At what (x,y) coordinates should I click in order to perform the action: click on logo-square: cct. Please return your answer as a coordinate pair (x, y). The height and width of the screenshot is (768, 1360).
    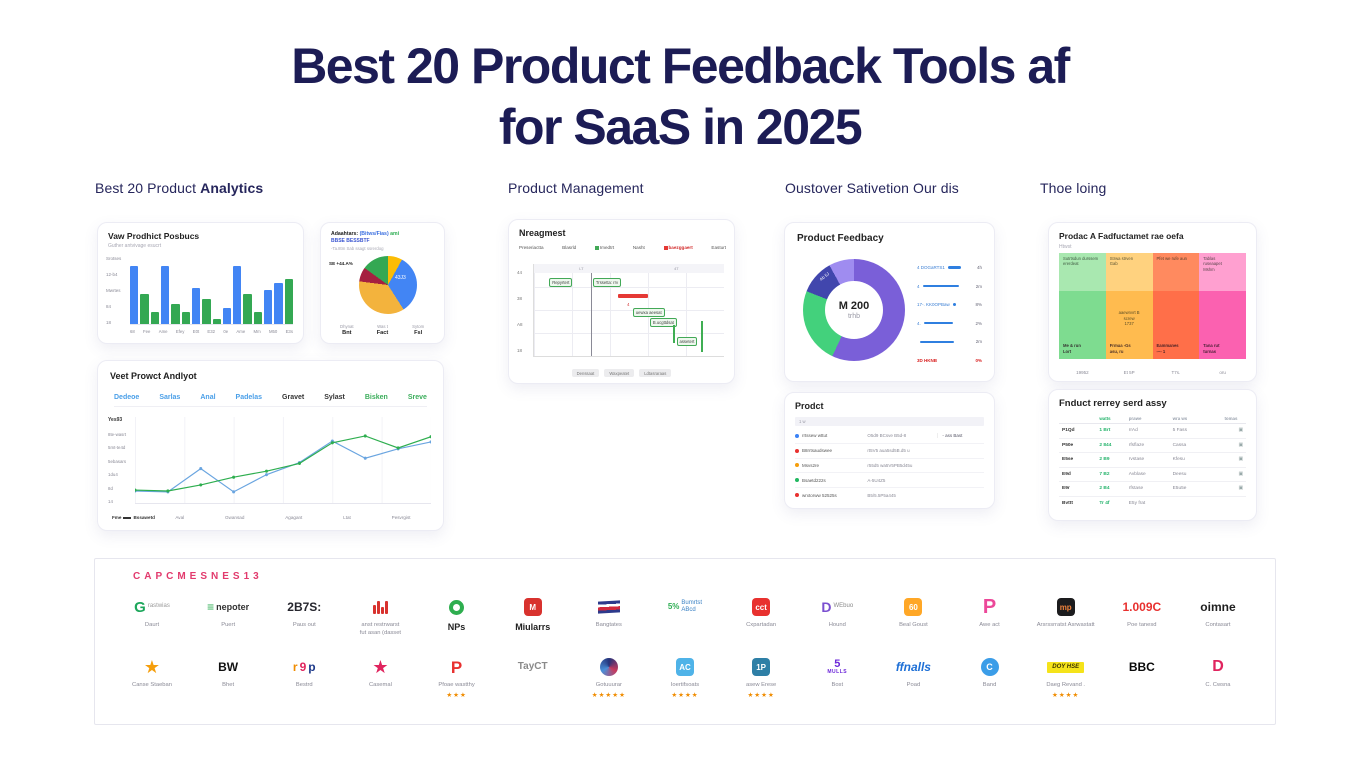
    Looking at the image, I should click on (761, 607).